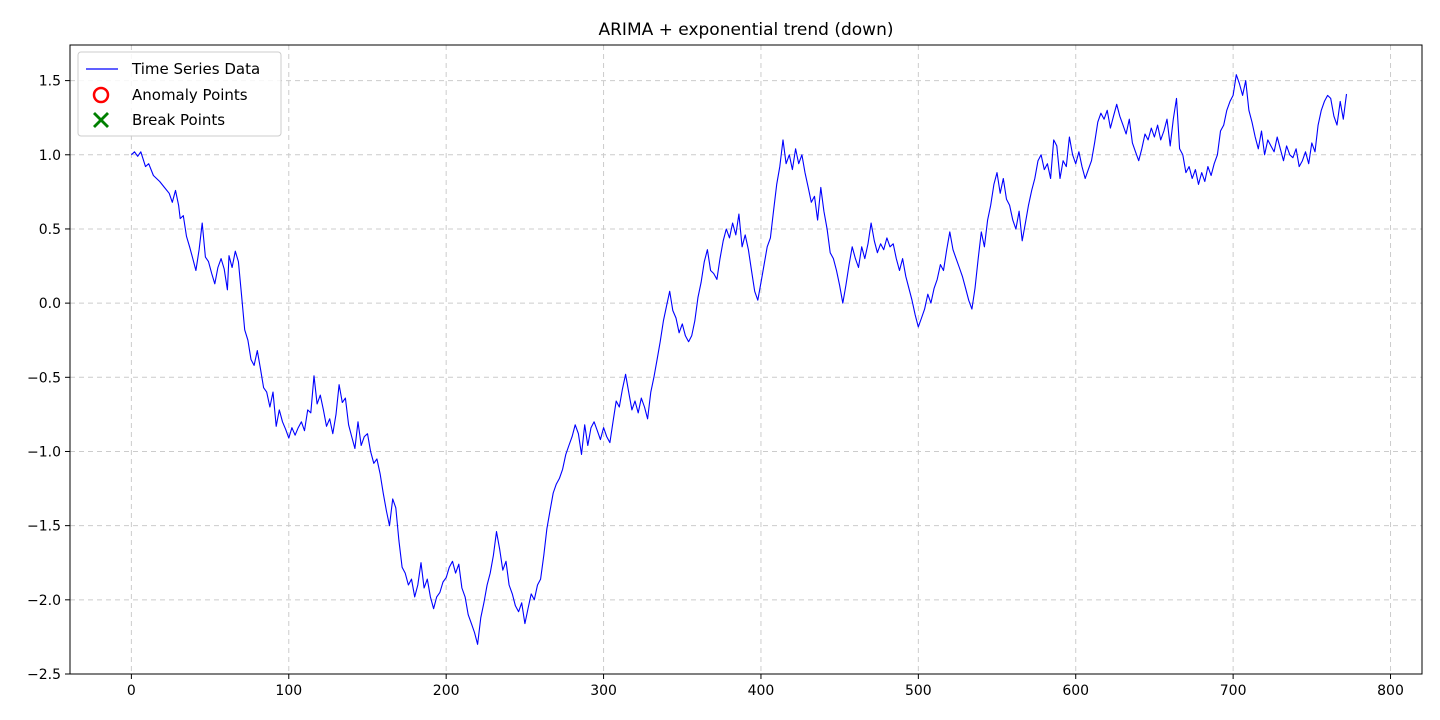 This screenshot has height=720, width=1440. What do you see at coordinates (44, 527) in the screenshot?
I see `y-tick-label: −1.5` at bounding box center [44, 527].